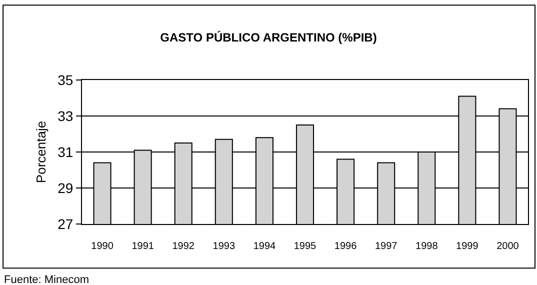 The width and height of the screenshot is (537, 285). What do you see at coordinates (102, 246) in the screenshot?
I see `x-tick-label: 1990` at bounding box center [102, 246].